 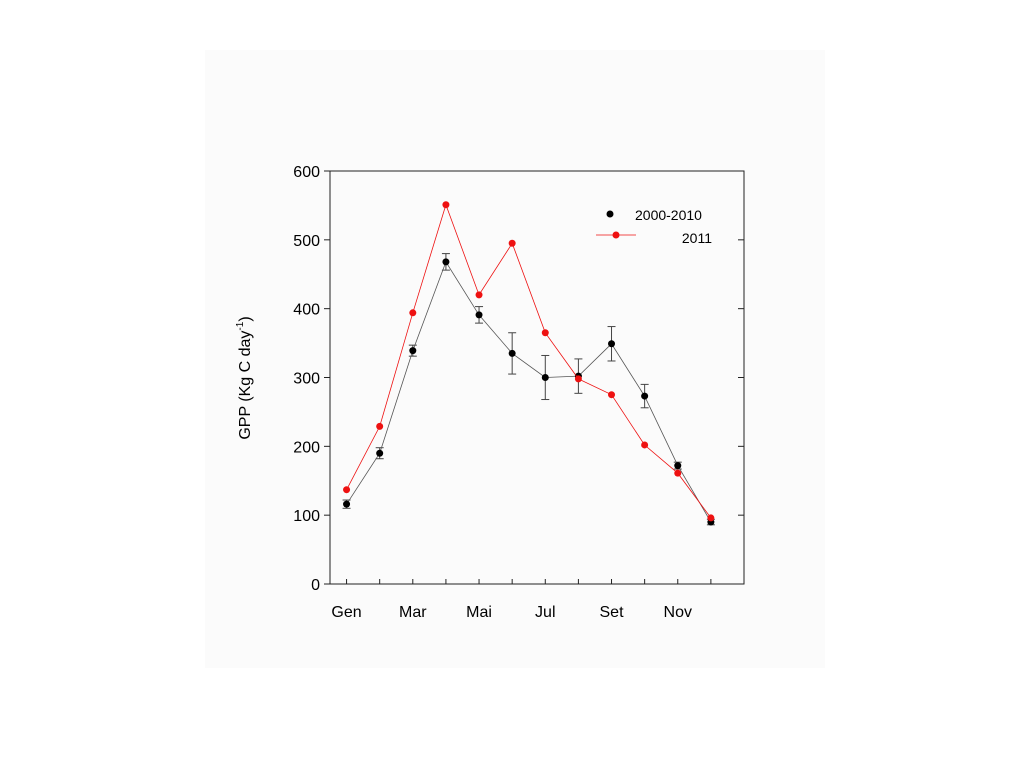 What do you see at coordinates (521, 600) in the screenshot?
I see `x-axis-ticks: Gen Mar Mai Jul Set Nov` at bounding box center [521, 600].